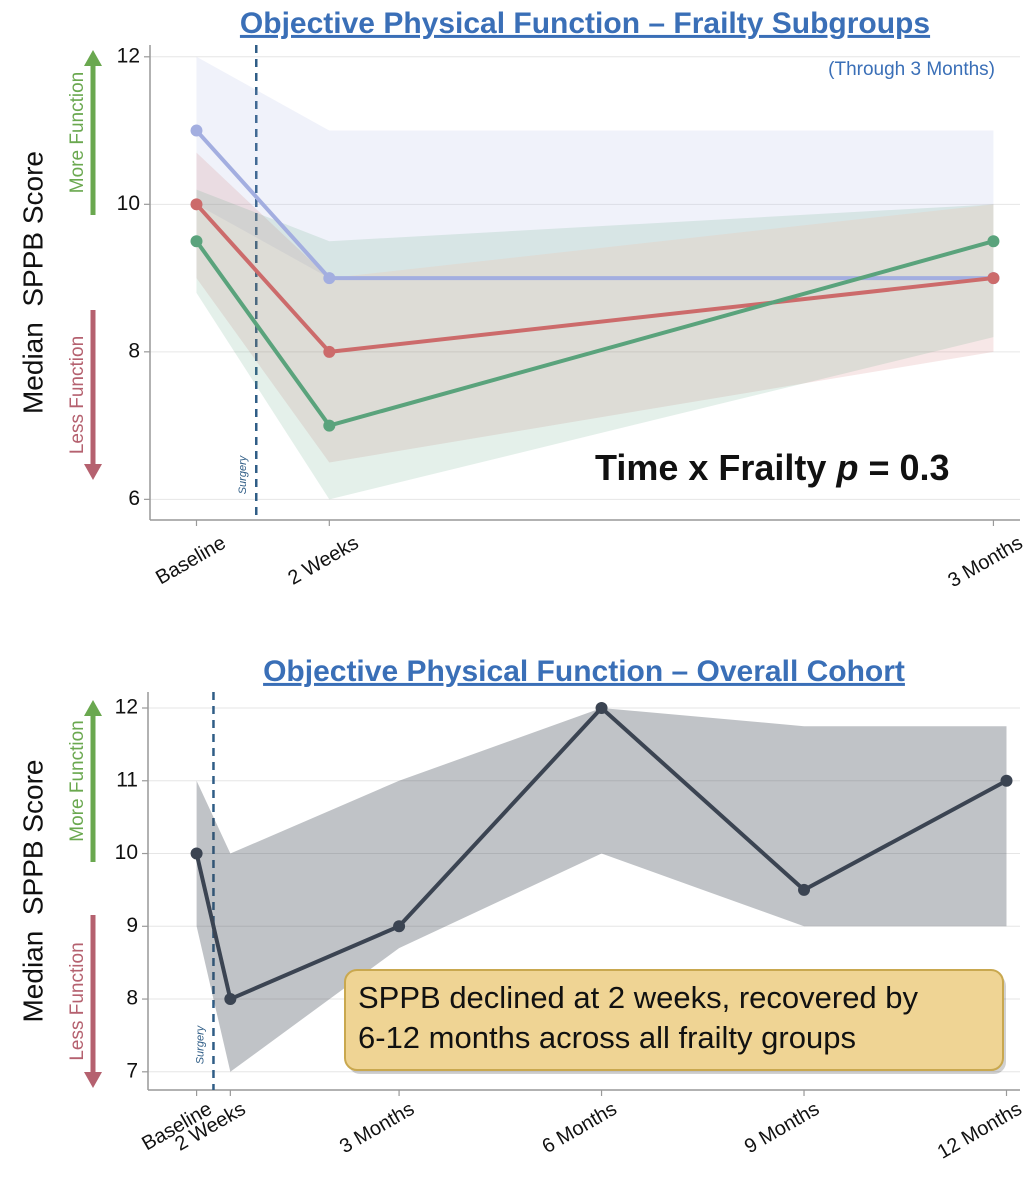 This screenshot has width=1036, height=1178. I want to click on note-box, so click(674, 1020).